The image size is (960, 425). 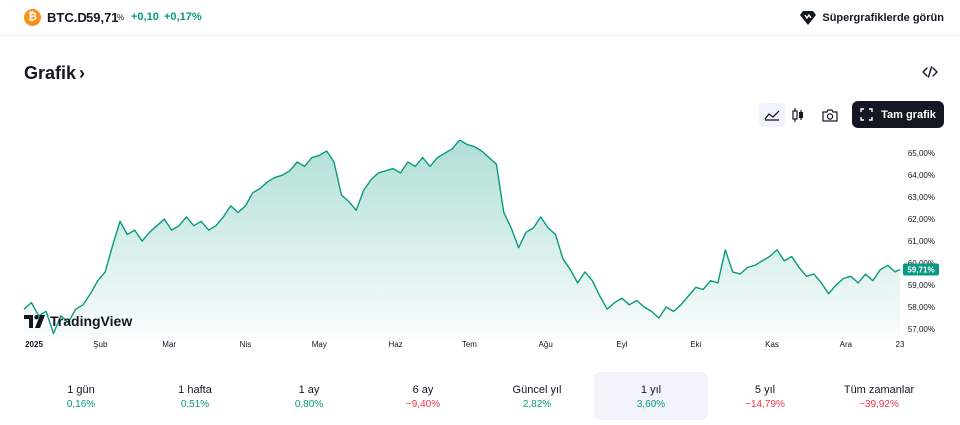 What do you see at coordinates (772, 344) in the screenshot?
I see `x-axis-tick-label: Kas` at bounding box center [772, 344].